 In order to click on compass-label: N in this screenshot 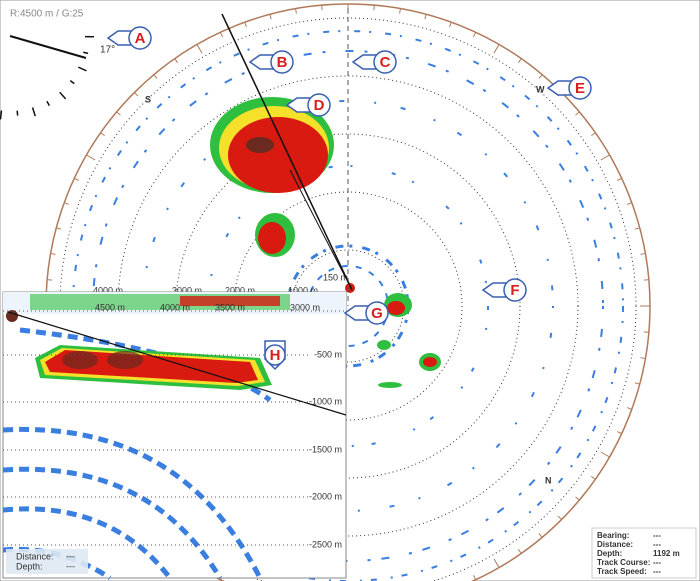, I will do `click(548, 480)`.